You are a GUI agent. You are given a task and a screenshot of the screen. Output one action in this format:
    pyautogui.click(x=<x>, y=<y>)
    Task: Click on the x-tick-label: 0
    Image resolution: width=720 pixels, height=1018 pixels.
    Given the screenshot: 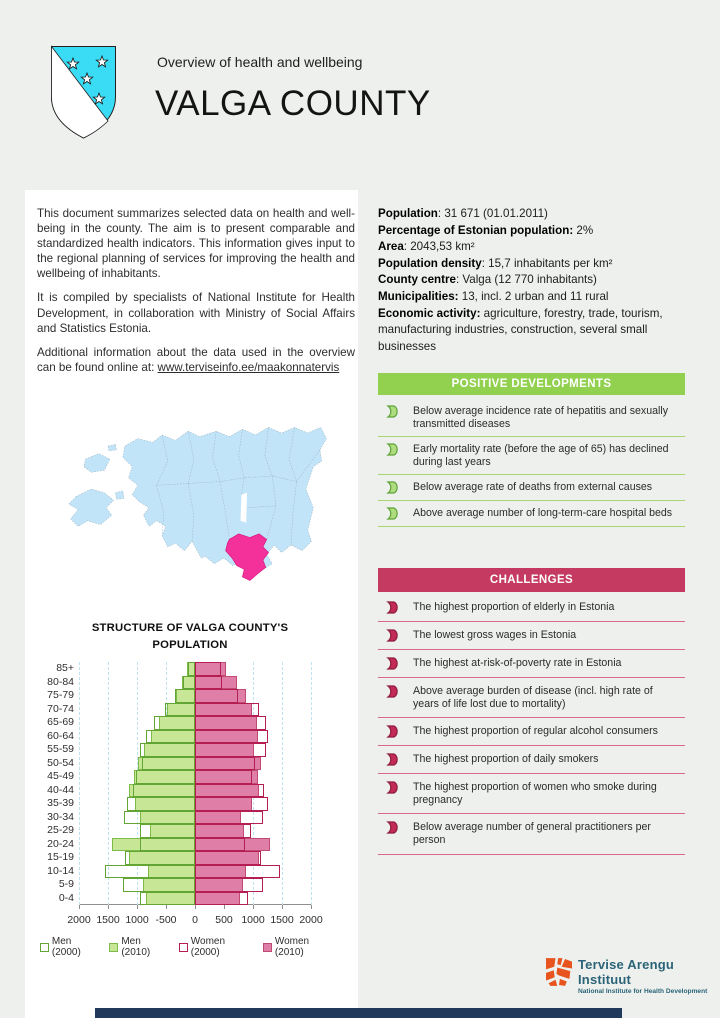 What is the action you would take?
    pyautogui.click(x=195, y=920)
    